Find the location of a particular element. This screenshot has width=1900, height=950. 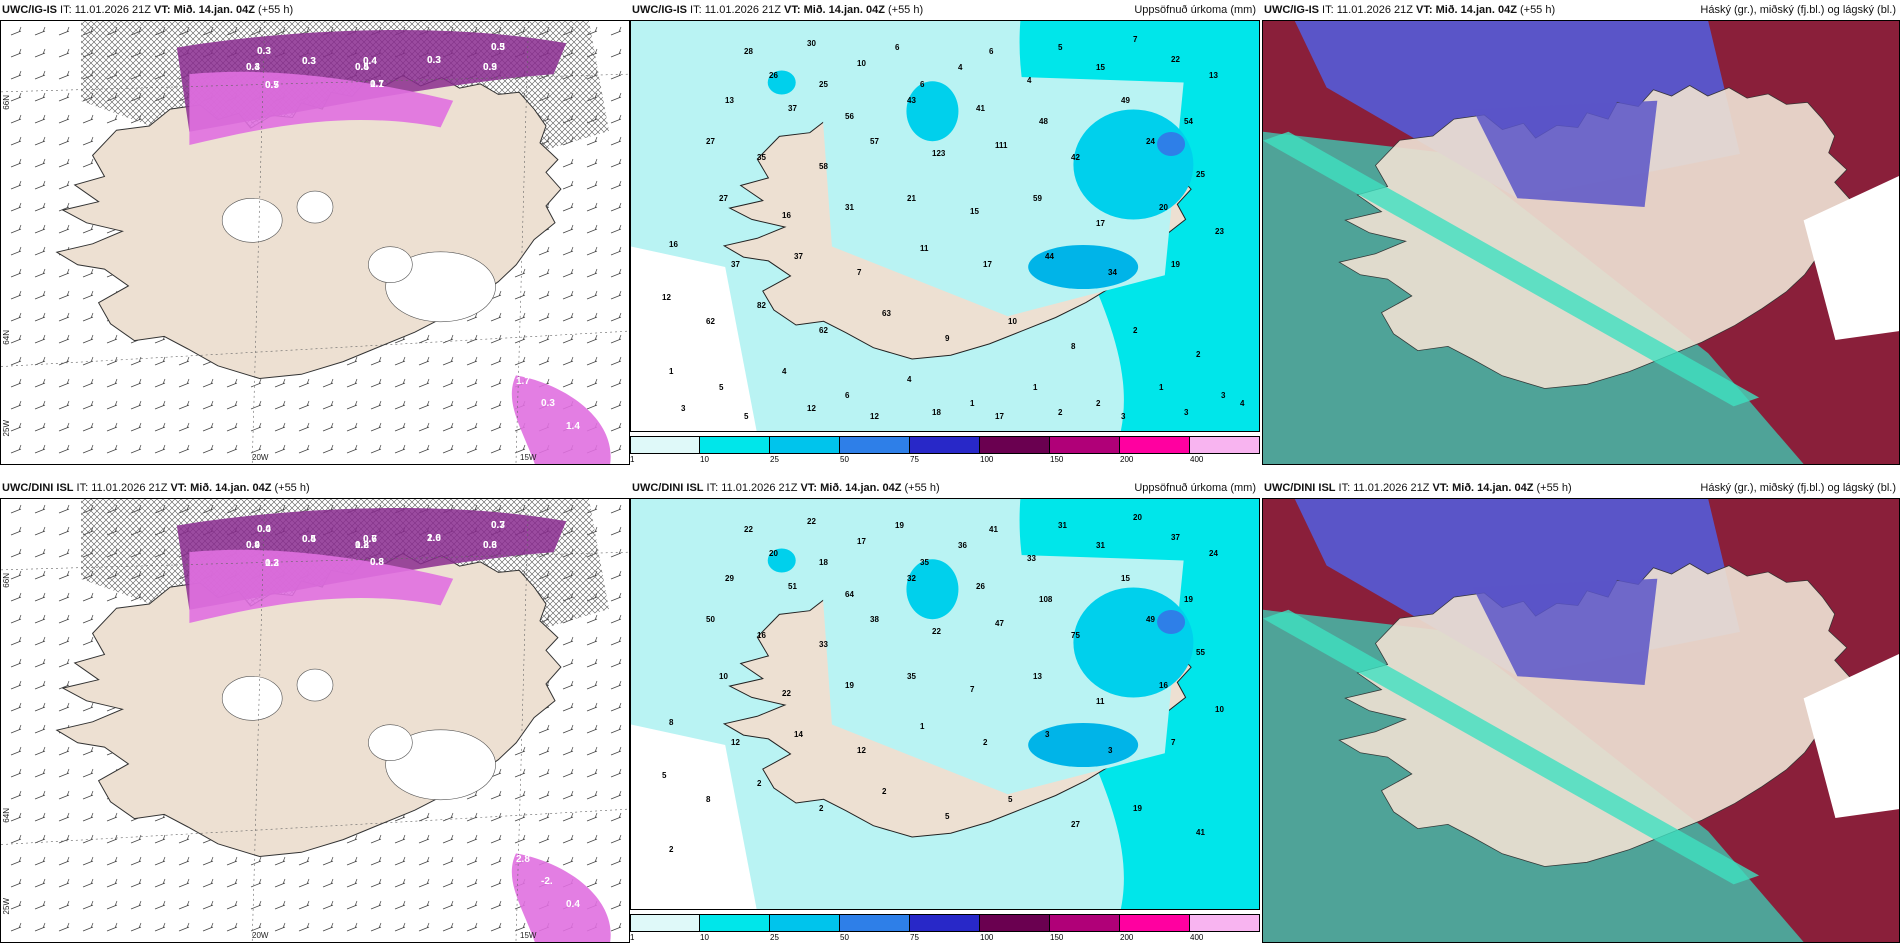

precip-amount-label: 12 is located at coordinates (735, 742).